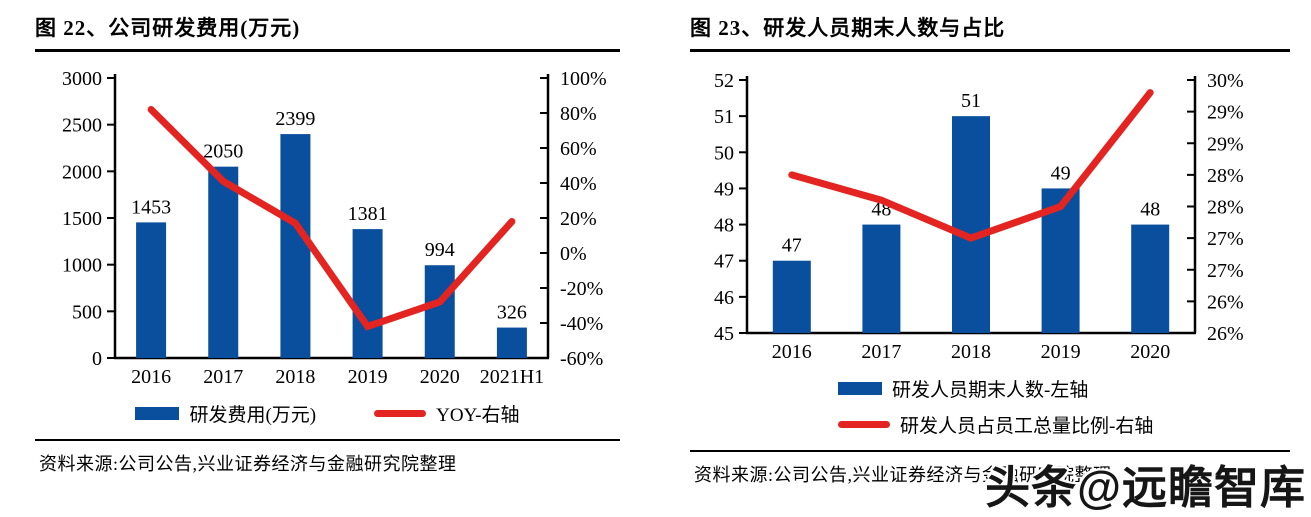  Describe the element at coordinates (327, 457) in the screenshot. I see `chart22-source-note: 资料来源:公司公告,兴业证券经济与金融研究院整理` at that location.